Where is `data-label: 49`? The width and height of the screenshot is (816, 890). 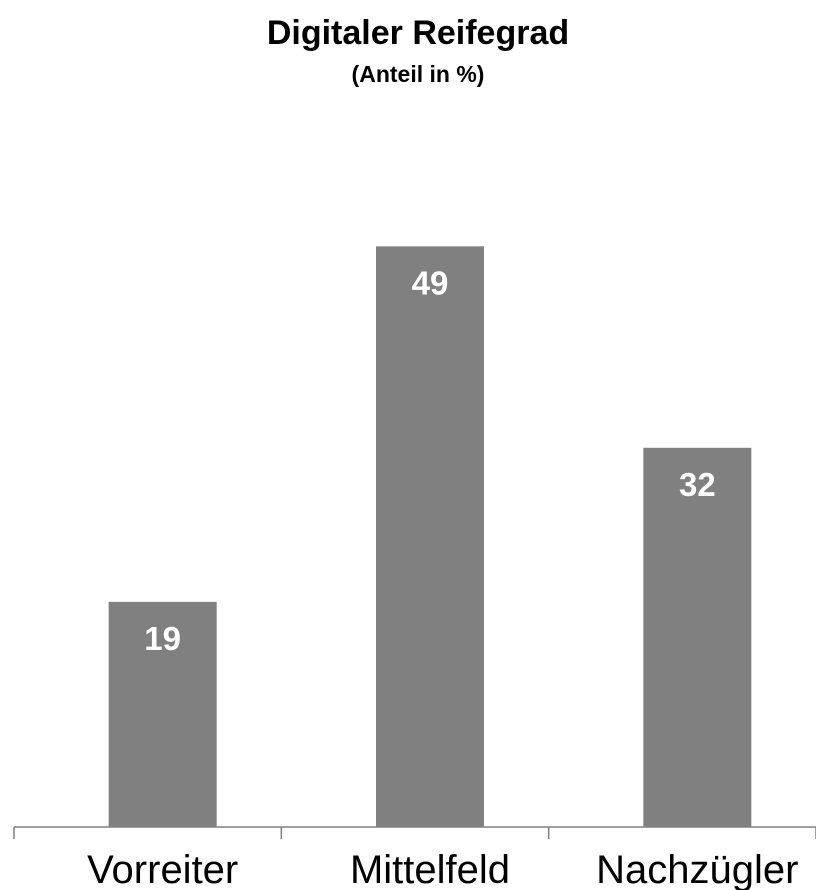
data-label: 49 is located at coordinates (430, 282).